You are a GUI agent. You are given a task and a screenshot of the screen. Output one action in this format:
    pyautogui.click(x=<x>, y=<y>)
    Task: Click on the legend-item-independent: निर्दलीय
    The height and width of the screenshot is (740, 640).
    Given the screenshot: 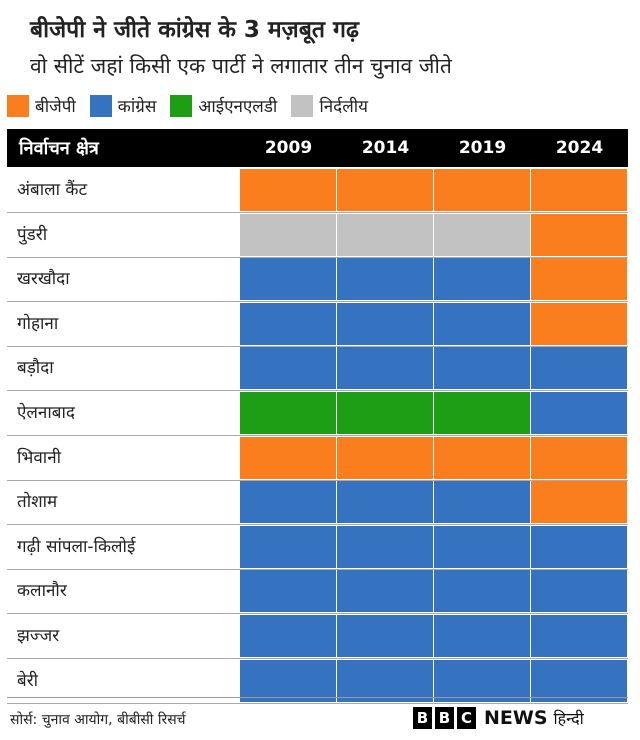 What is the action you would take?
    pyautogui.click(x=329, y=105)
    